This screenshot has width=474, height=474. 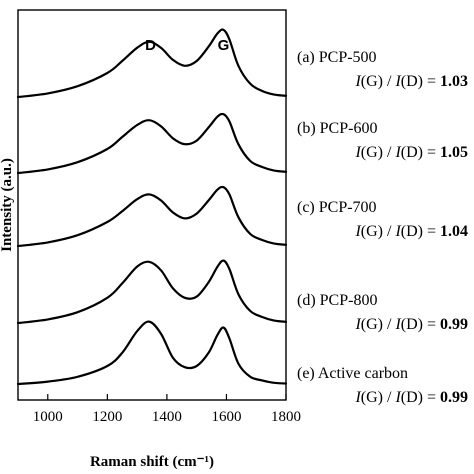 What do you see at coordinates (337, 207) in the screenshot?
I see `sample-label-3: (c) PCP-700` at bounding box center [337, 207].